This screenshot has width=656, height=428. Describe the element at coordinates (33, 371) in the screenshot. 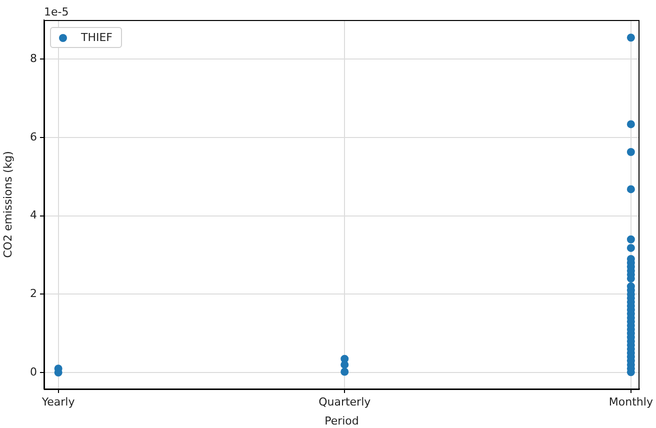

I see `y-tick-label: 0` at that location.